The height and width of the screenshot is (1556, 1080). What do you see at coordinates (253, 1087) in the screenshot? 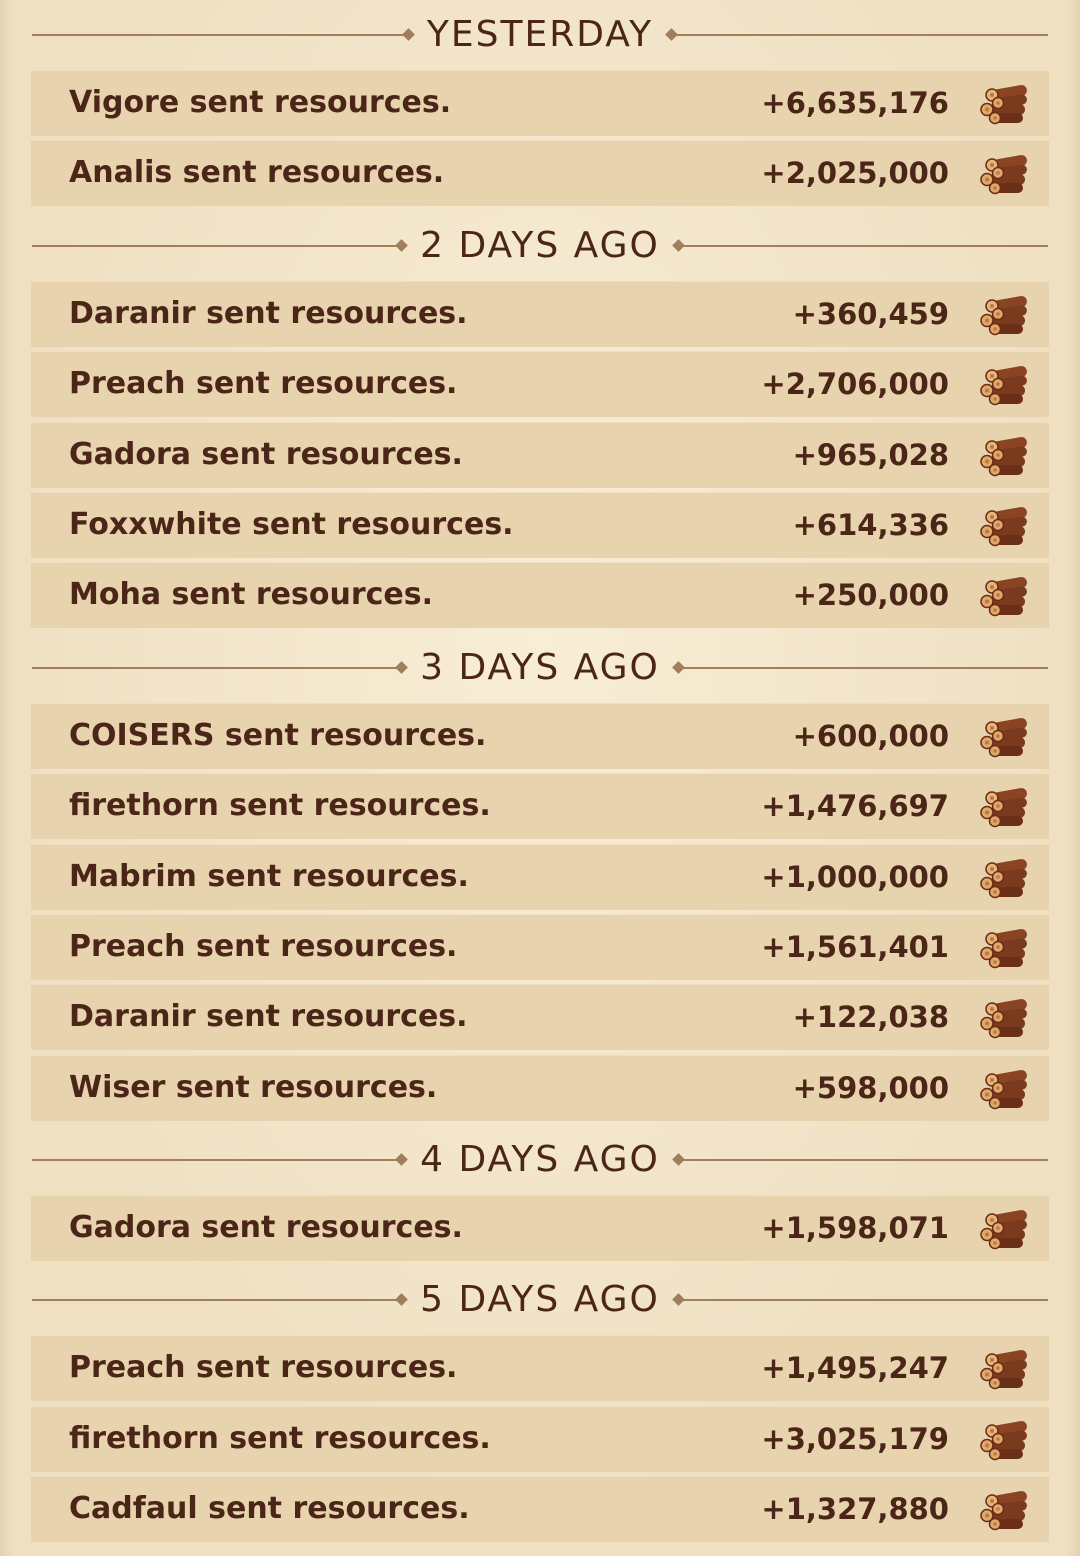
I see `resource-entry-label: Wiser sent resources.` at bounding box center [253, 1087].